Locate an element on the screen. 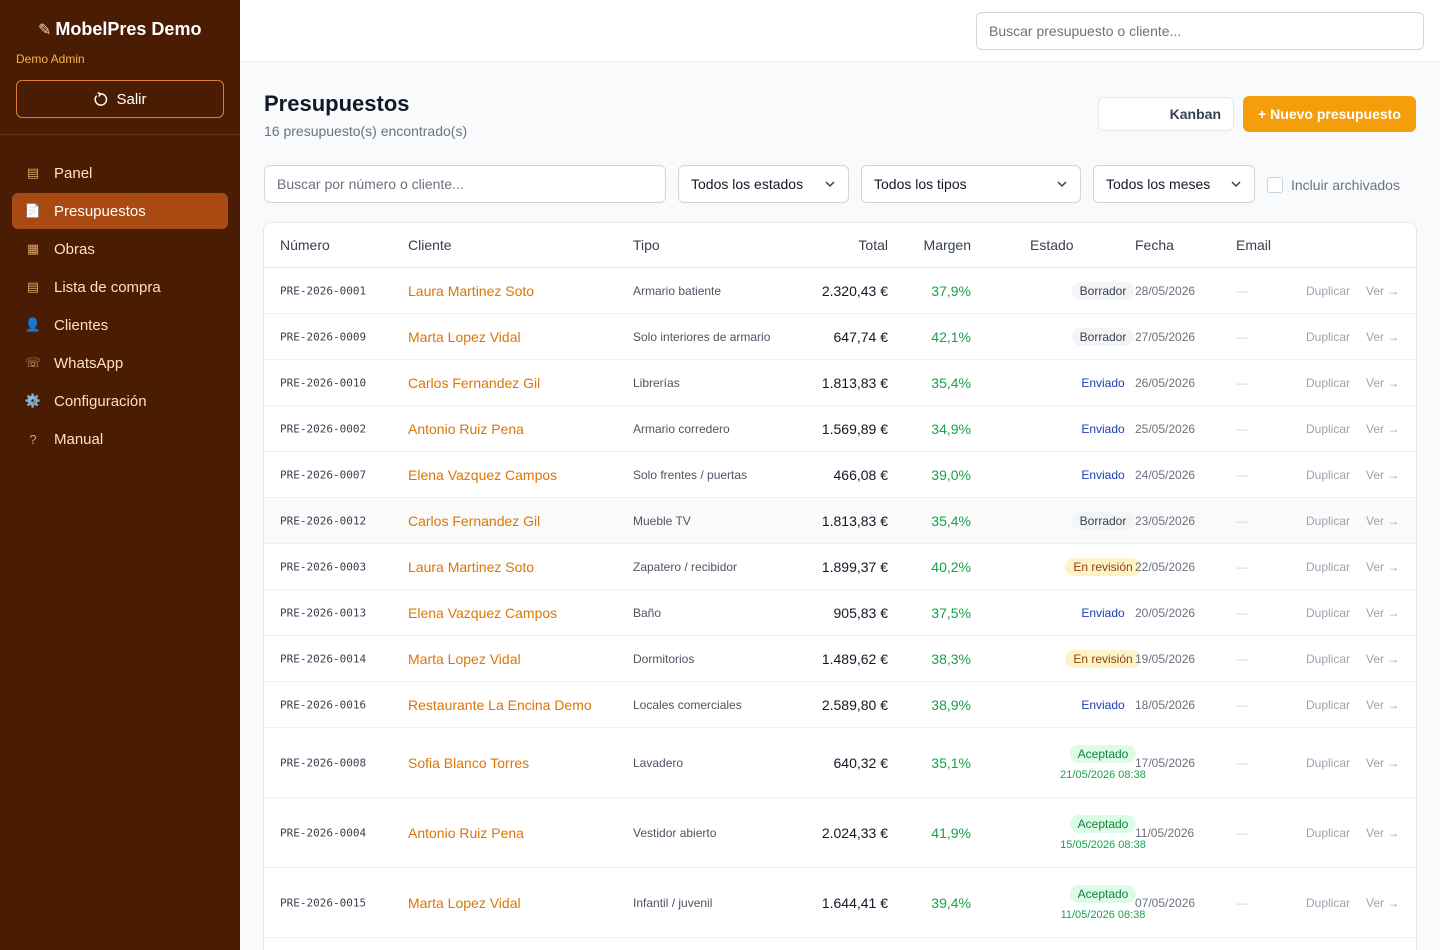  quote-margin: 38,3% is located at coordinates (951, 658).